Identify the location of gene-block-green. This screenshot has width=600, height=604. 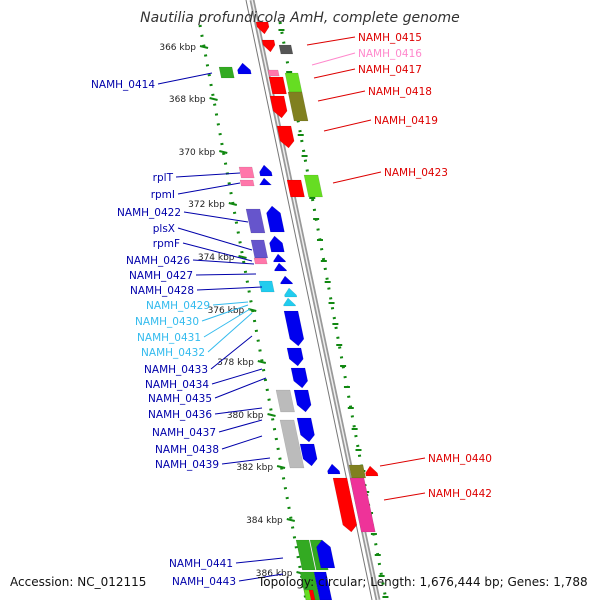
(226, 72).